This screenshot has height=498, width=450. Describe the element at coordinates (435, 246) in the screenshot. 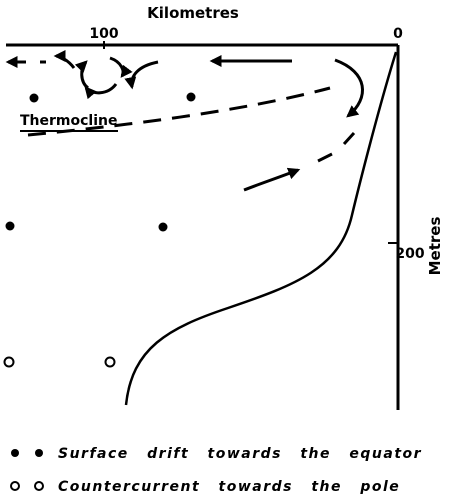

I see `y-axis-title: Metres` at that location.